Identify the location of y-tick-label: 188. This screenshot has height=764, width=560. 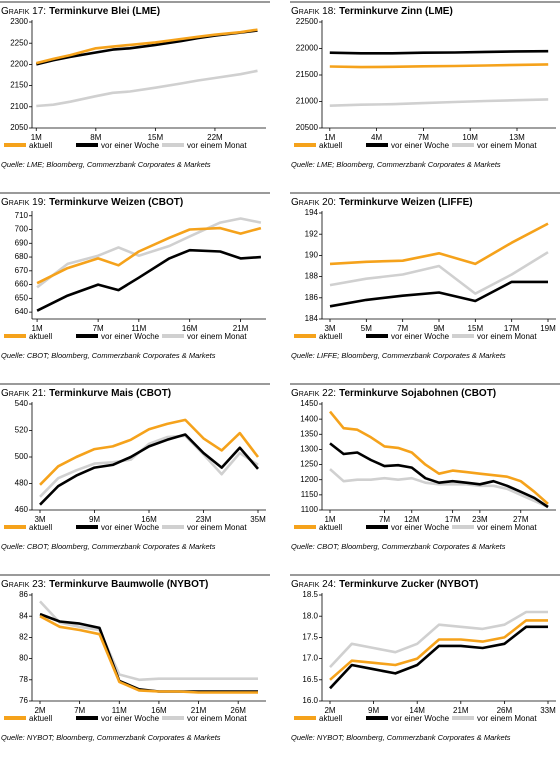
(312, 276).